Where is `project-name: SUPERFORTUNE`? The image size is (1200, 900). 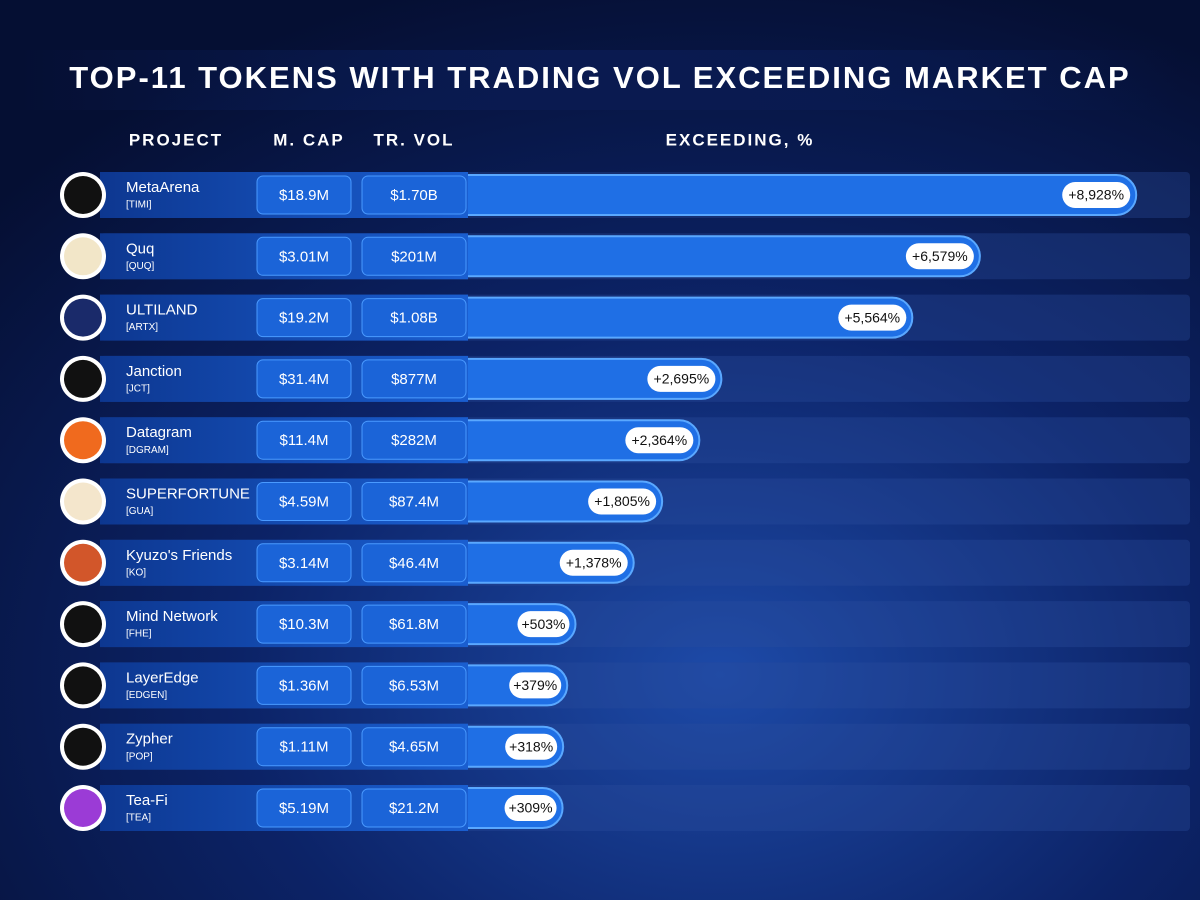
project-name: SUPERFORTUNE is located at coordinates (188, 493).